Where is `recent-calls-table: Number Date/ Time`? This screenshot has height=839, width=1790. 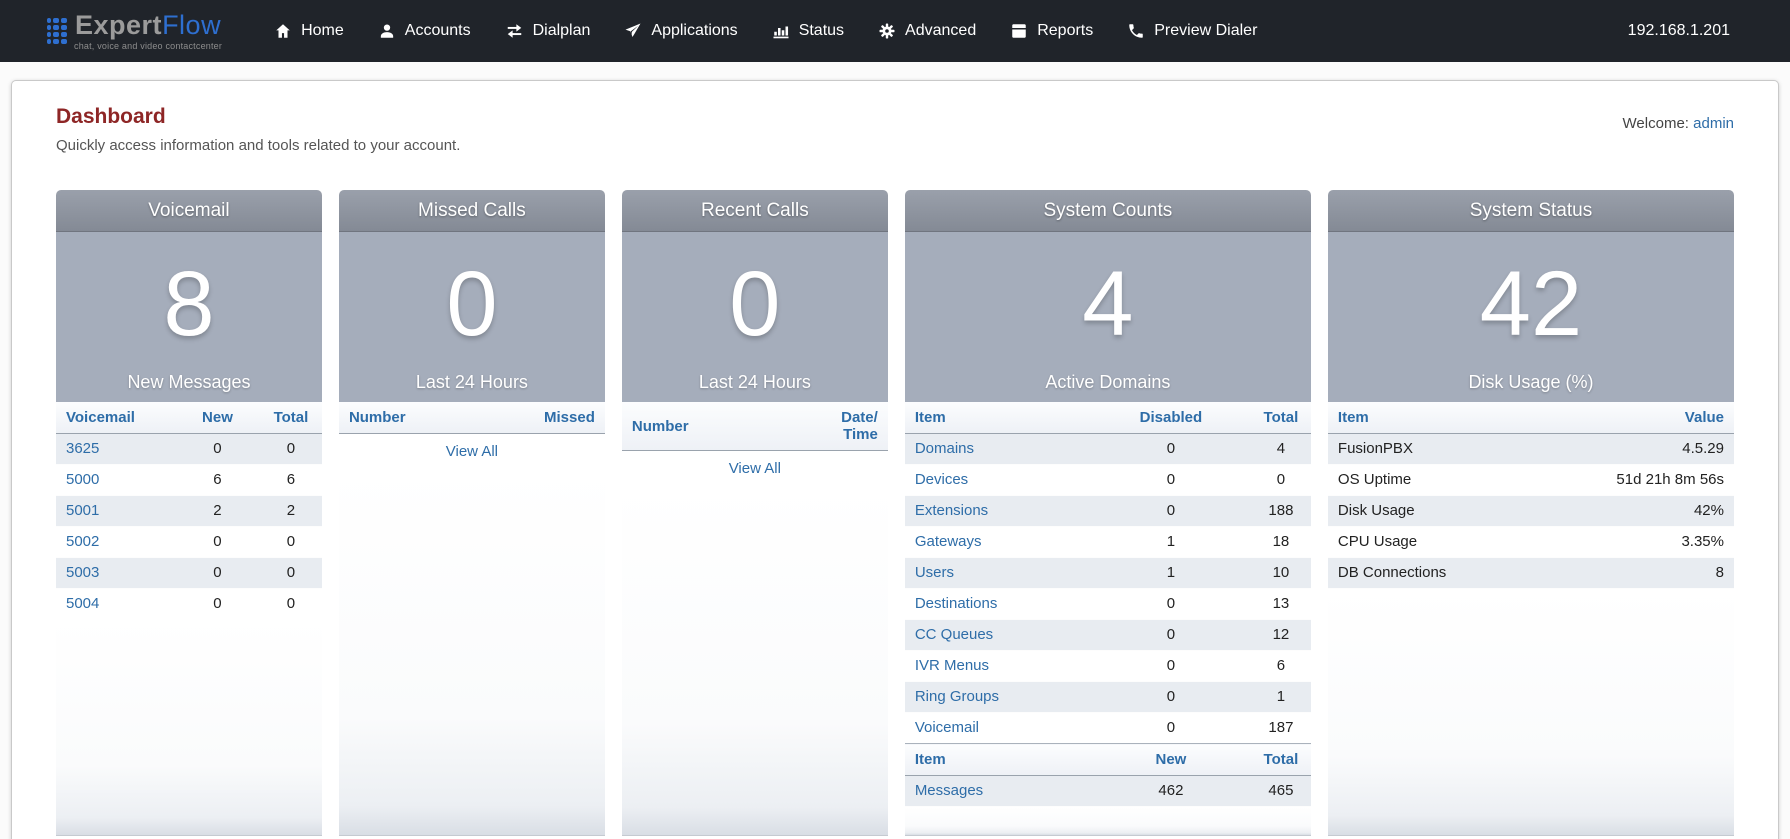 recent-calls-table: Number Date/ Time is located at coordinates (754, 426).